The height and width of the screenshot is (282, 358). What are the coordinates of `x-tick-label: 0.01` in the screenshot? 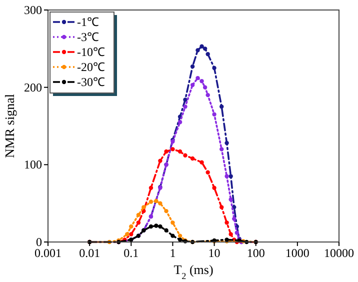 It's located at (89, 253).